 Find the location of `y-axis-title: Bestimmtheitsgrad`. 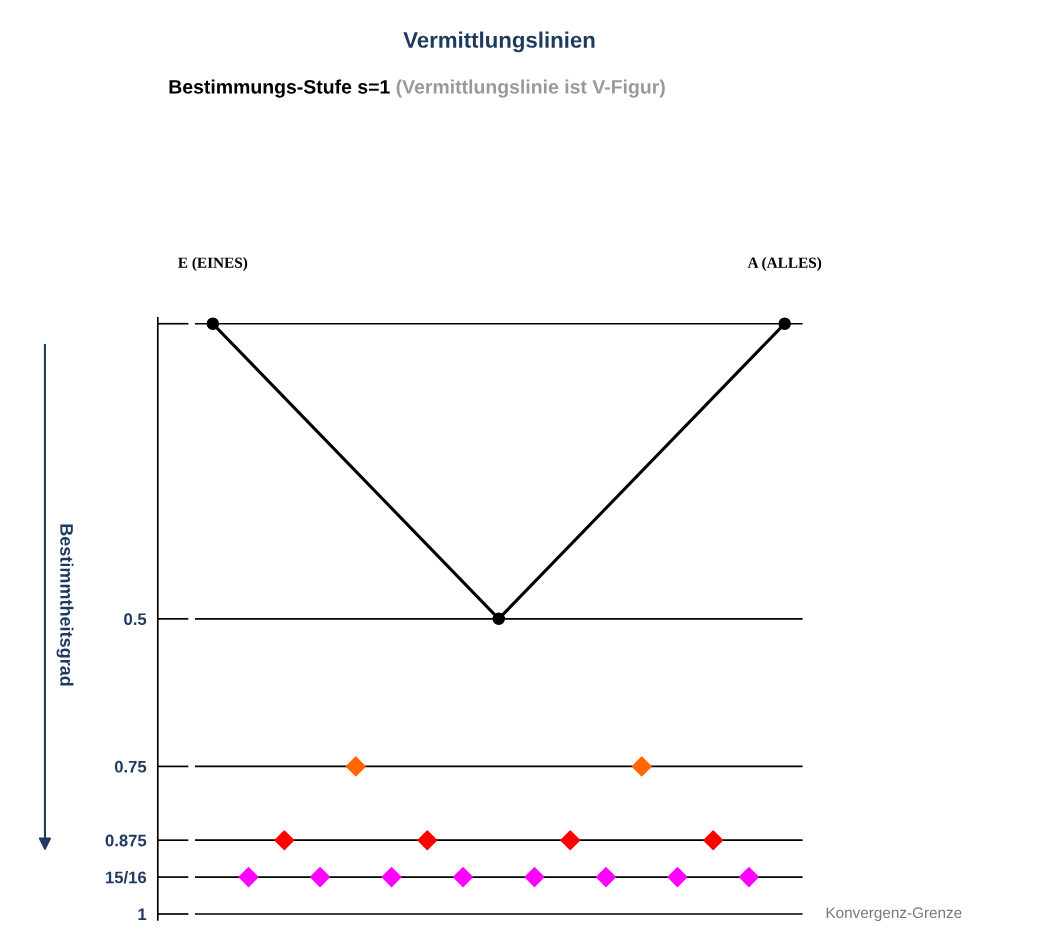

y-axis-title: Bestimmtheitsgrad is located at coordinates (65, 605).